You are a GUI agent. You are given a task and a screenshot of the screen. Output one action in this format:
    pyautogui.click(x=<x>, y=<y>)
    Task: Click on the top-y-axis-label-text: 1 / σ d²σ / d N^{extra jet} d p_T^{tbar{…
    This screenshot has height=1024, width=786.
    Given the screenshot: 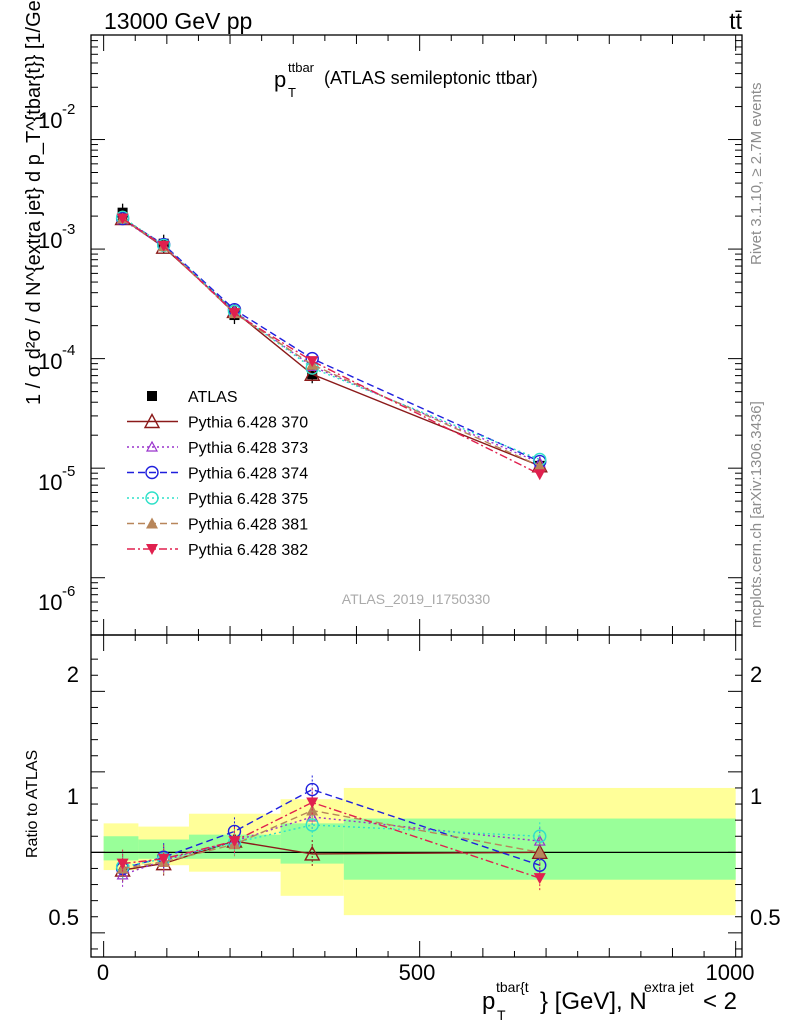 What is the action you would take?
    pyautogui.click(x=34, y=202)
    